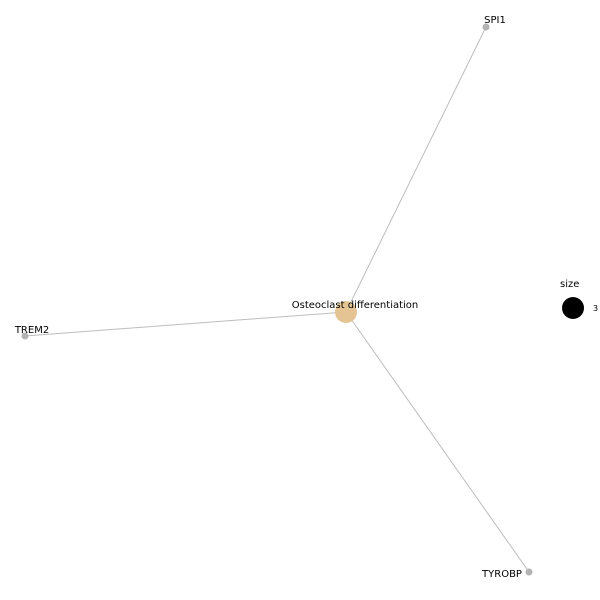  Describe the element at coordinates (437, 442) in the screenshot. I see `edge-hub-tyrobp` at that location.